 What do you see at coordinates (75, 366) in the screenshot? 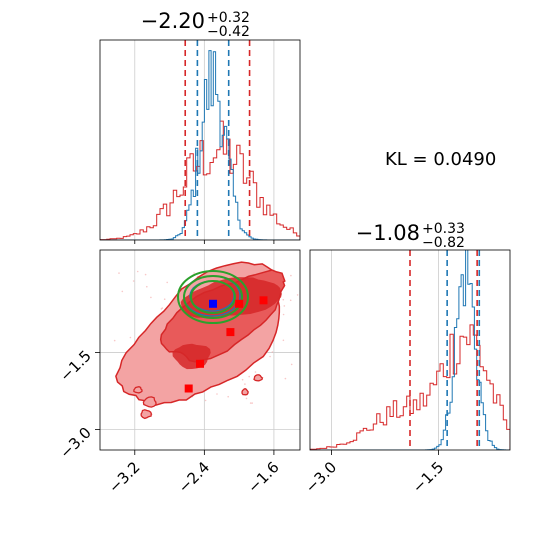
I see `joint-y-tick-label: −1.5` at bounding box center [75, 366].